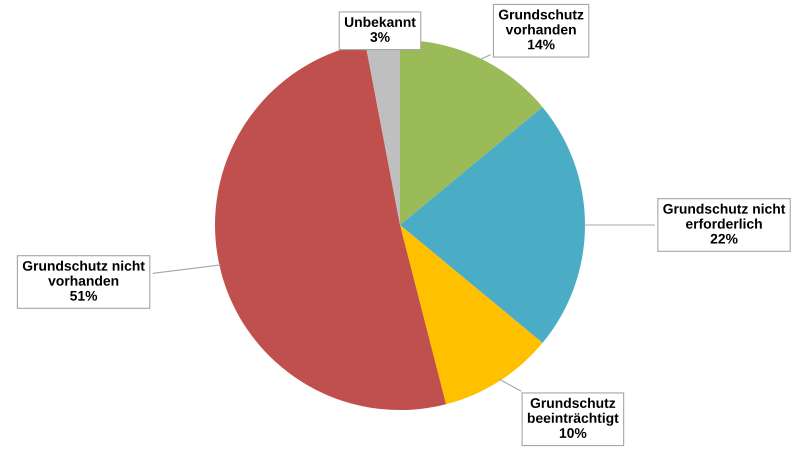 Image resolution: width=800 pixels, height=450 pixels. Describe the element at coordinates (541, 45) in the screenshot. I see `data-label: 14%` at that location.